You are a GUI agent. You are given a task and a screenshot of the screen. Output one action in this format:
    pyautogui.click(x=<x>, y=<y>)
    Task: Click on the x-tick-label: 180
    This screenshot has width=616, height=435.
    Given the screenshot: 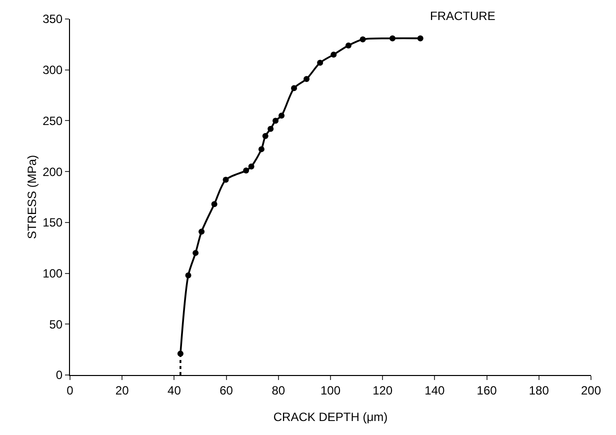 What is the action you would take?
    pyautogui.click(x=539, y=390)
    